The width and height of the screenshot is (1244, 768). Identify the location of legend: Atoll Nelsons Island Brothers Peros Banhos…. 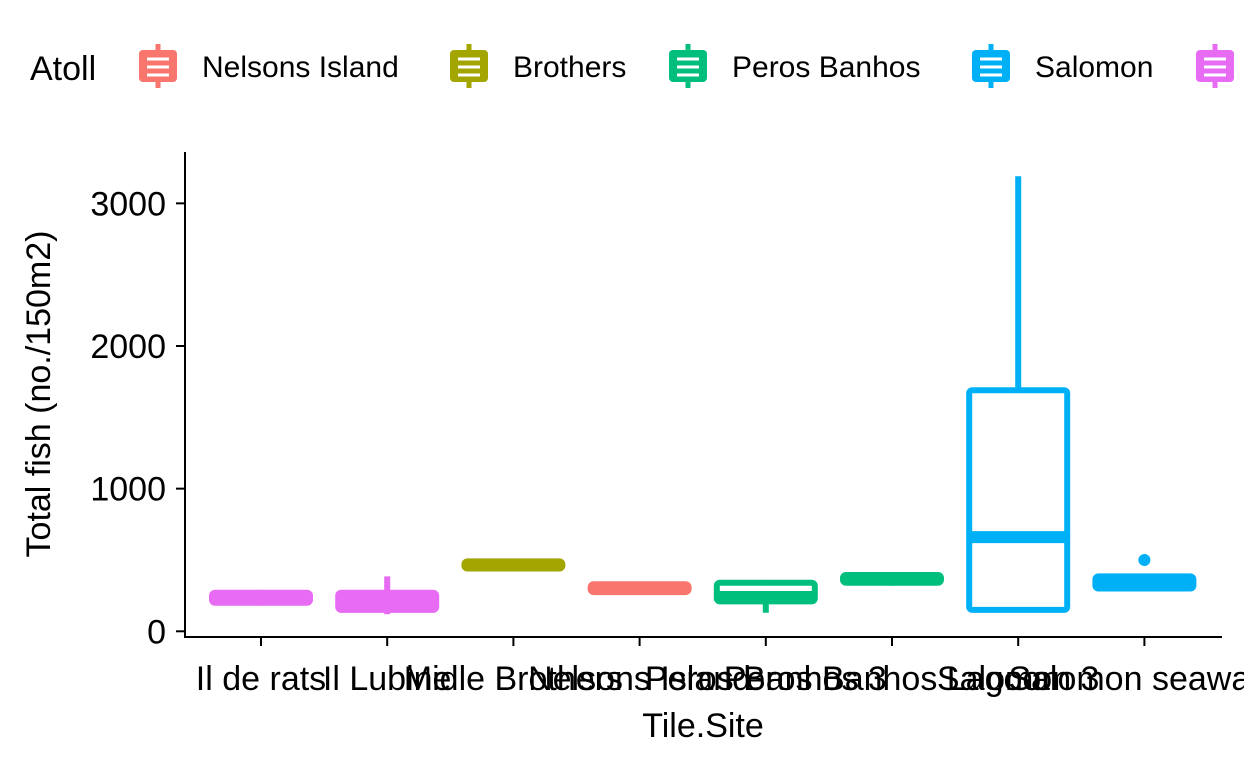
(632, 66).